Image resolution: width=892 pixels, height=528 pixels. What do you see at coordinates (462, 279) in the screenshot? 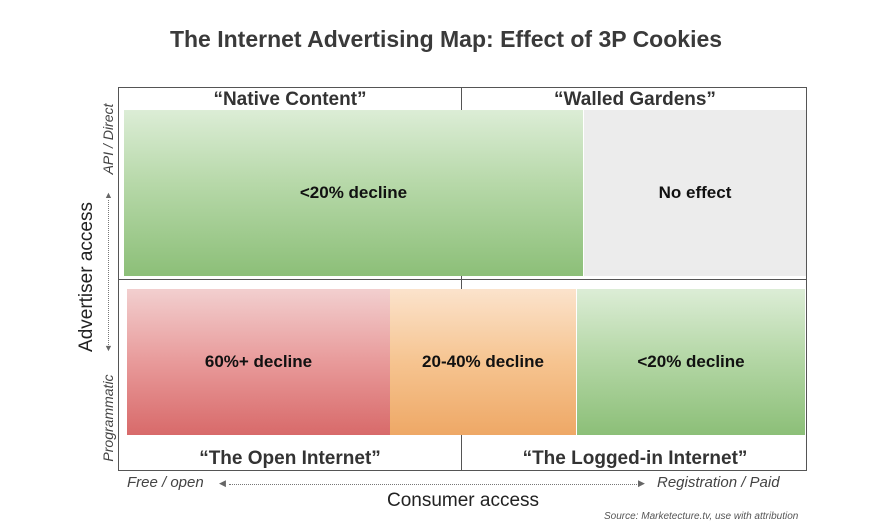
I see `horizontal-divider` at bounding box center [462, 279].